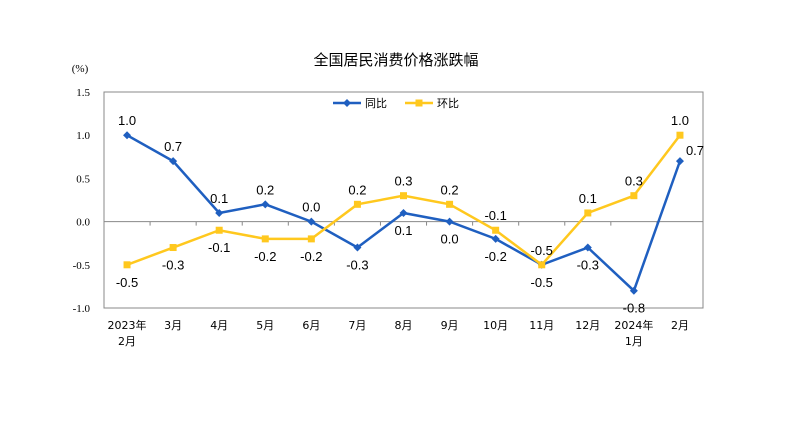 This screenshot has width=812, height=424. Describe the element at coordinates (83, 179) in the screenshot. I see `y-tick-label: 0.5` at that location.